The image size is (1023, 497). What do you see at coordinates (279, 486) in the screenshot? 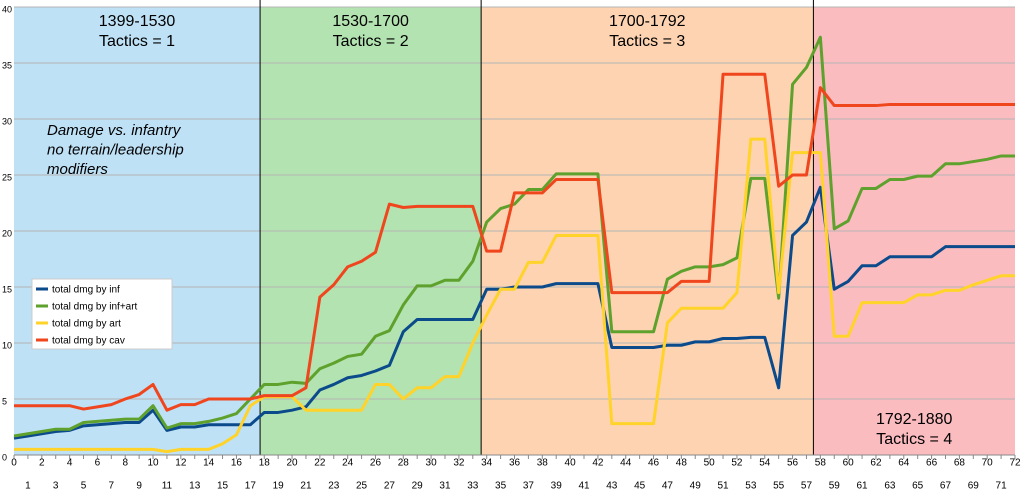
I see `x-tick-label: 19` at bounding box center [279, 486].